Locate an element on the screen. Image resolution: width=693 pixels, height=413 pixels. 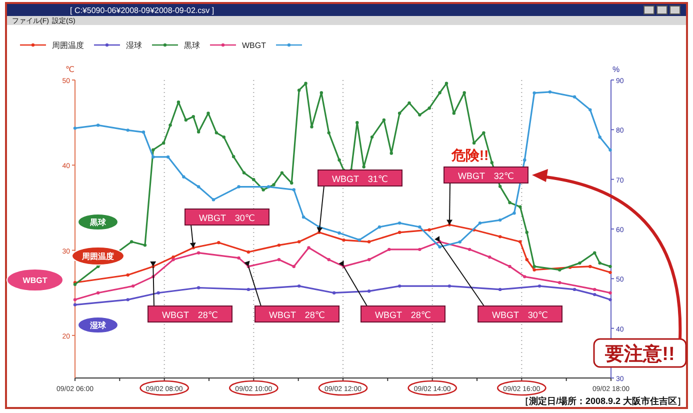
legend-label: WBGT is located at coordinates (254, 45).